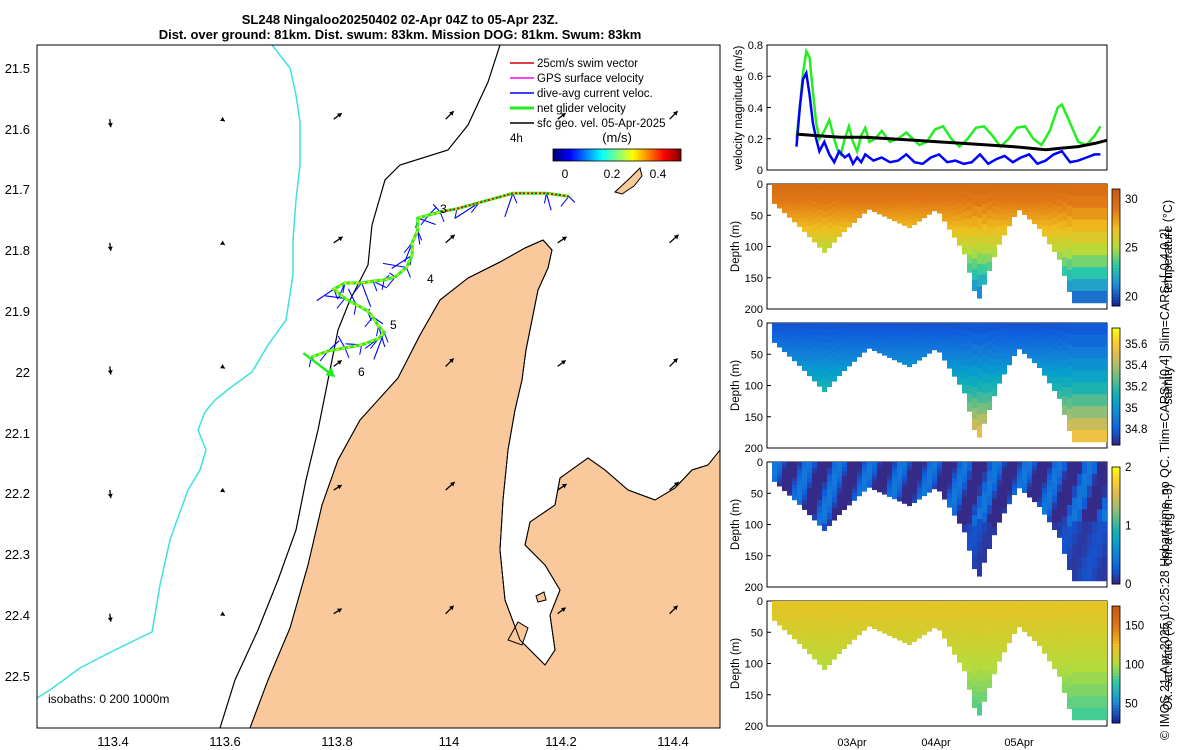 The height and width of the screenshot is (750, 1200). I want to click on dive-avg-vector, so click(565, 201).